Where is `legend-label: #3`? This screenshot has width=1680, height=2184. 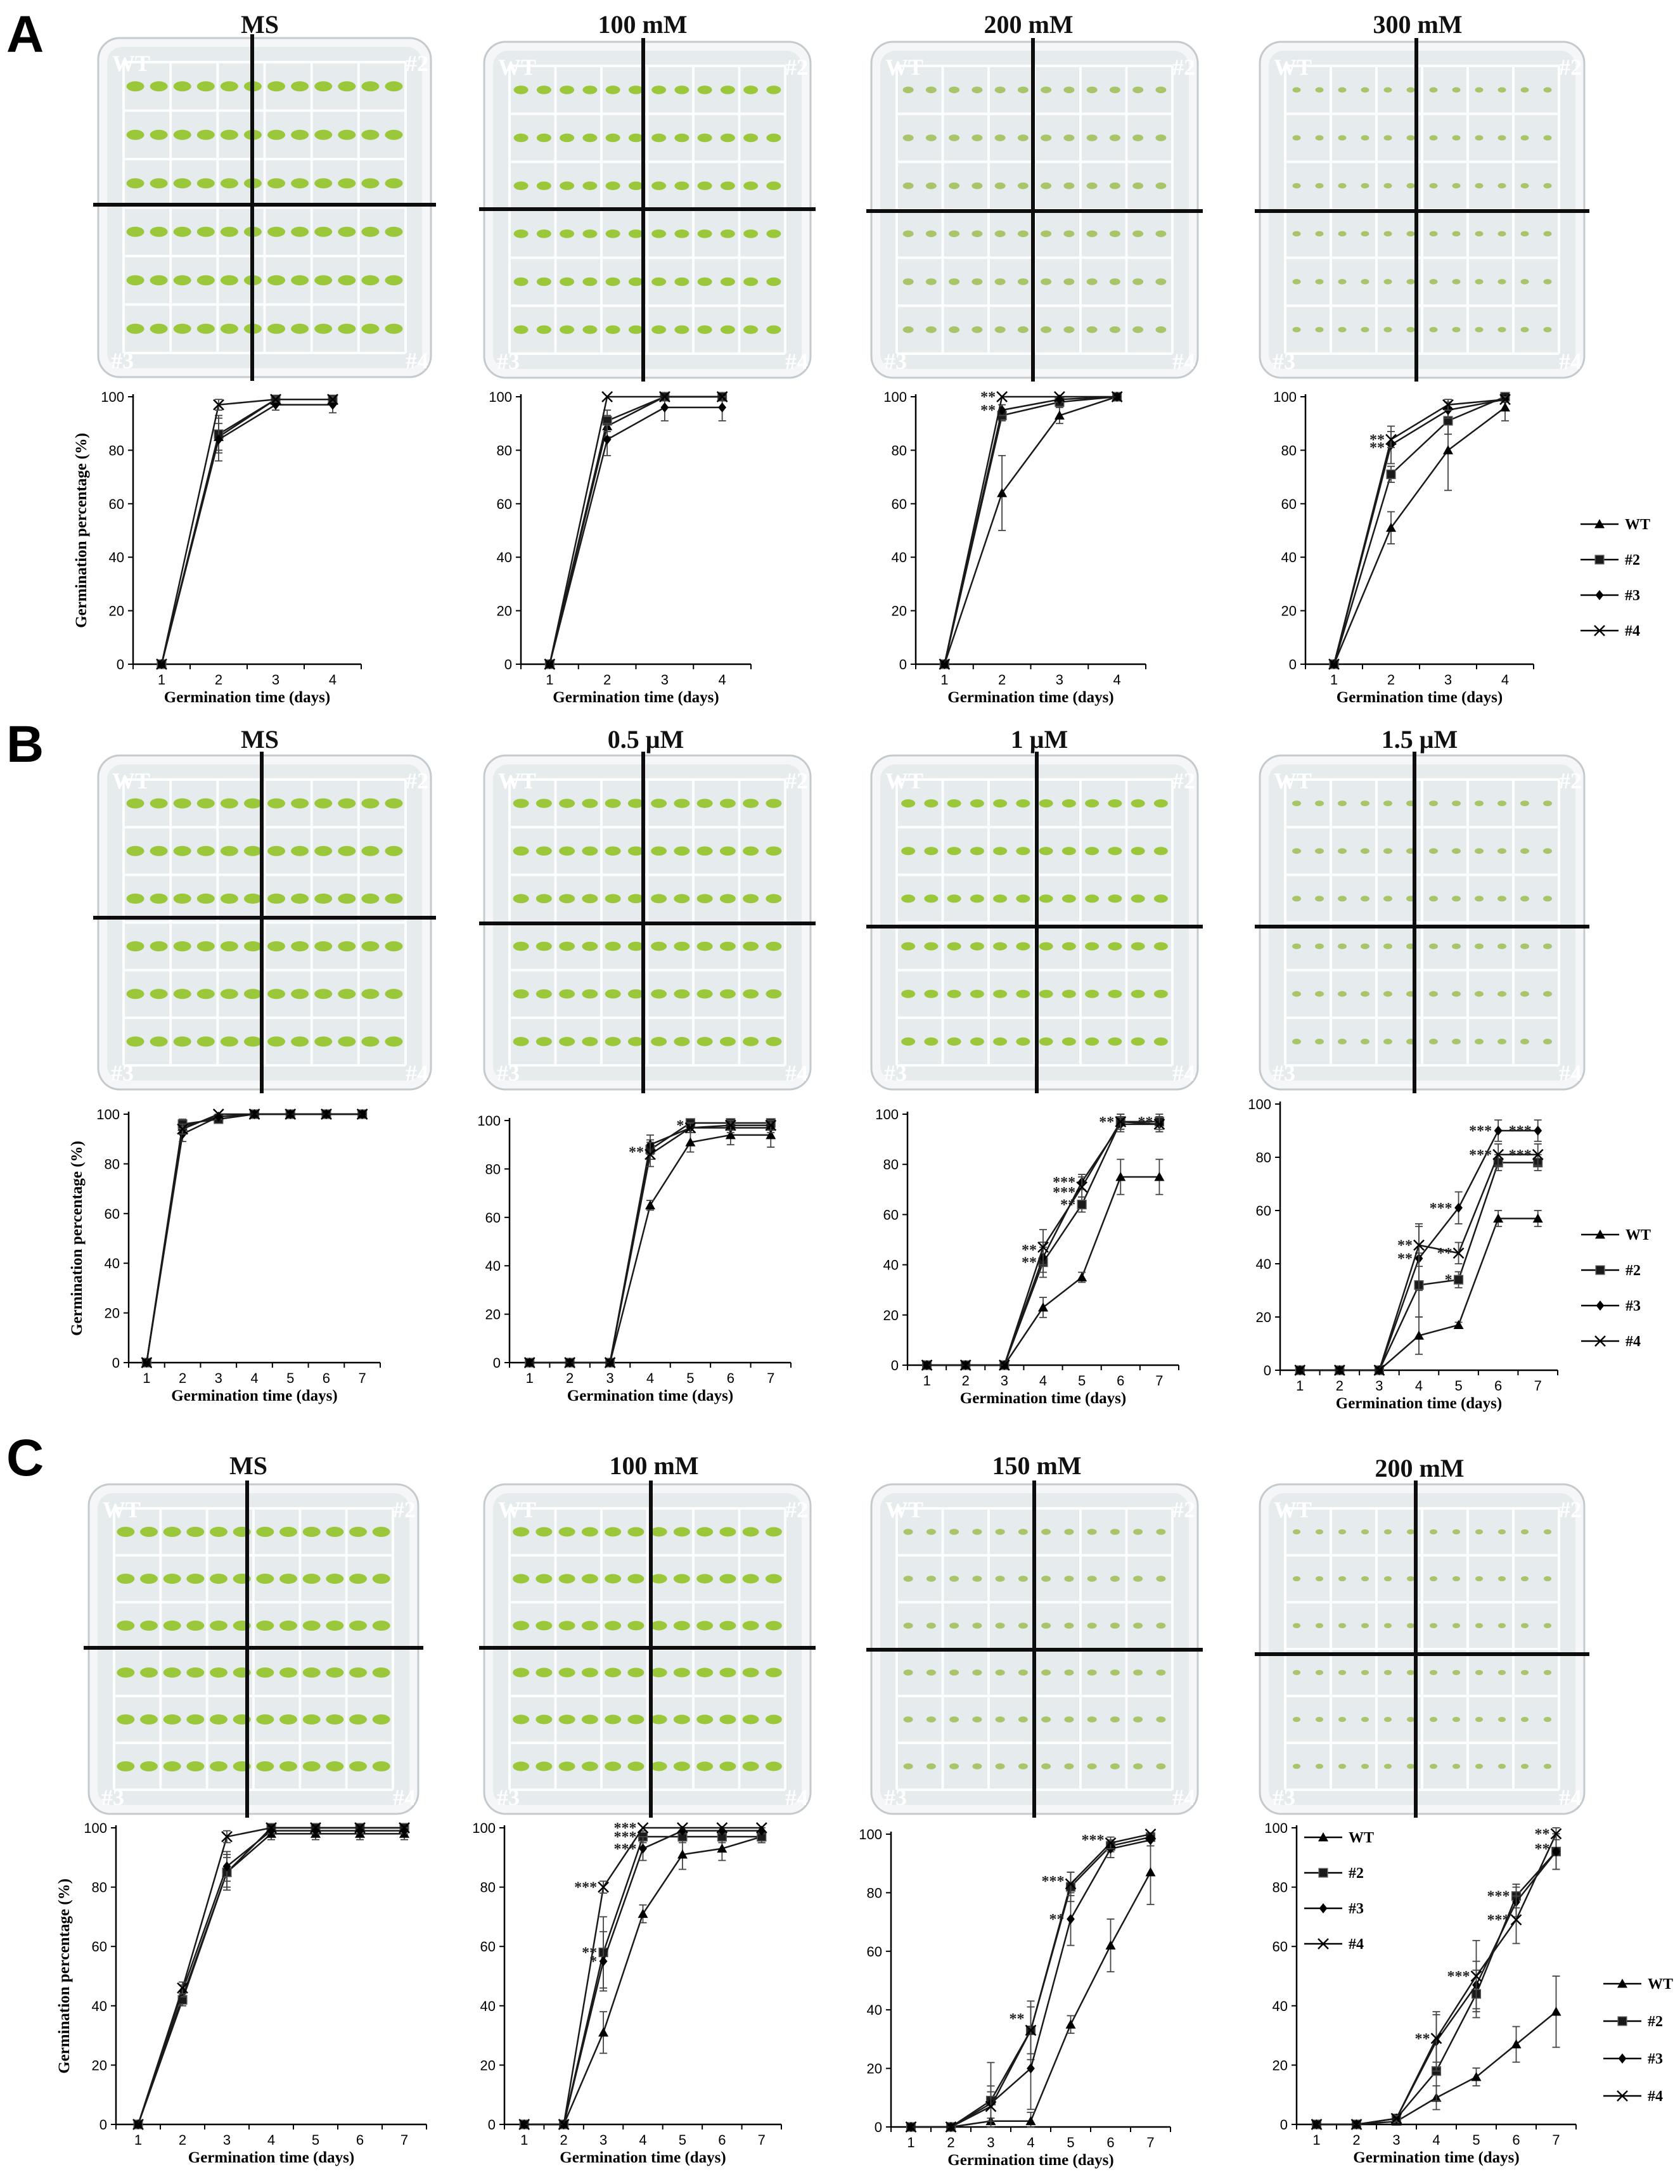 legend-label: #3 is located at coordinates (1357, 1909).